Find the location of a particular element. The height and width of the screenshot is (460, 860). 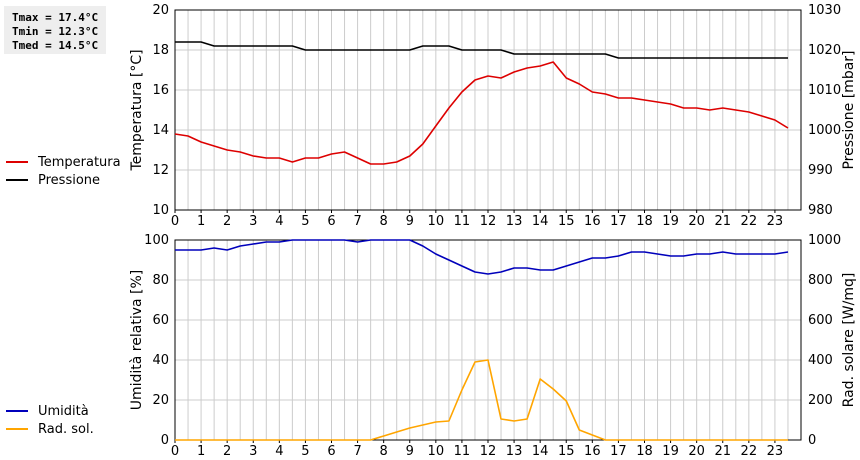

hum-y2-tick-label: 400 is located at coordinates (820, 360).